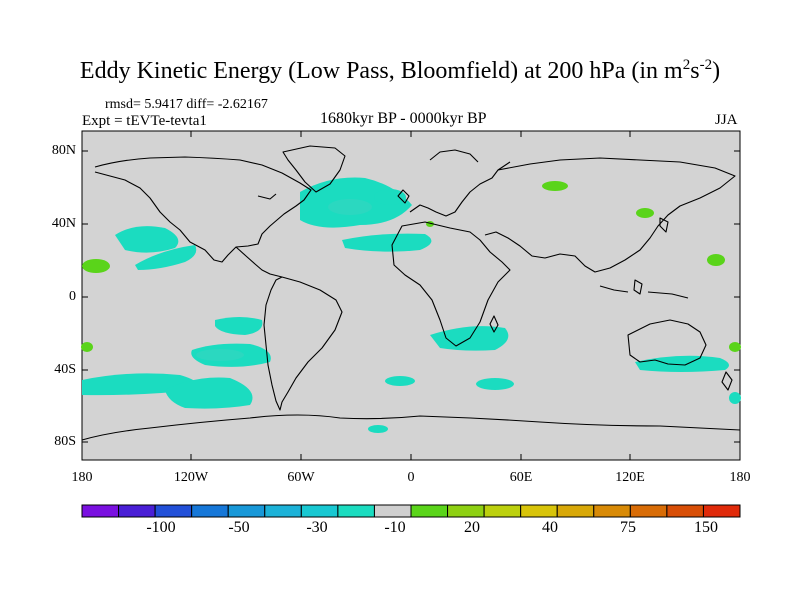  Describe the element at coordinates (521, 477) in the screenshot. I see `lon-label-60e: 60E` at that location.